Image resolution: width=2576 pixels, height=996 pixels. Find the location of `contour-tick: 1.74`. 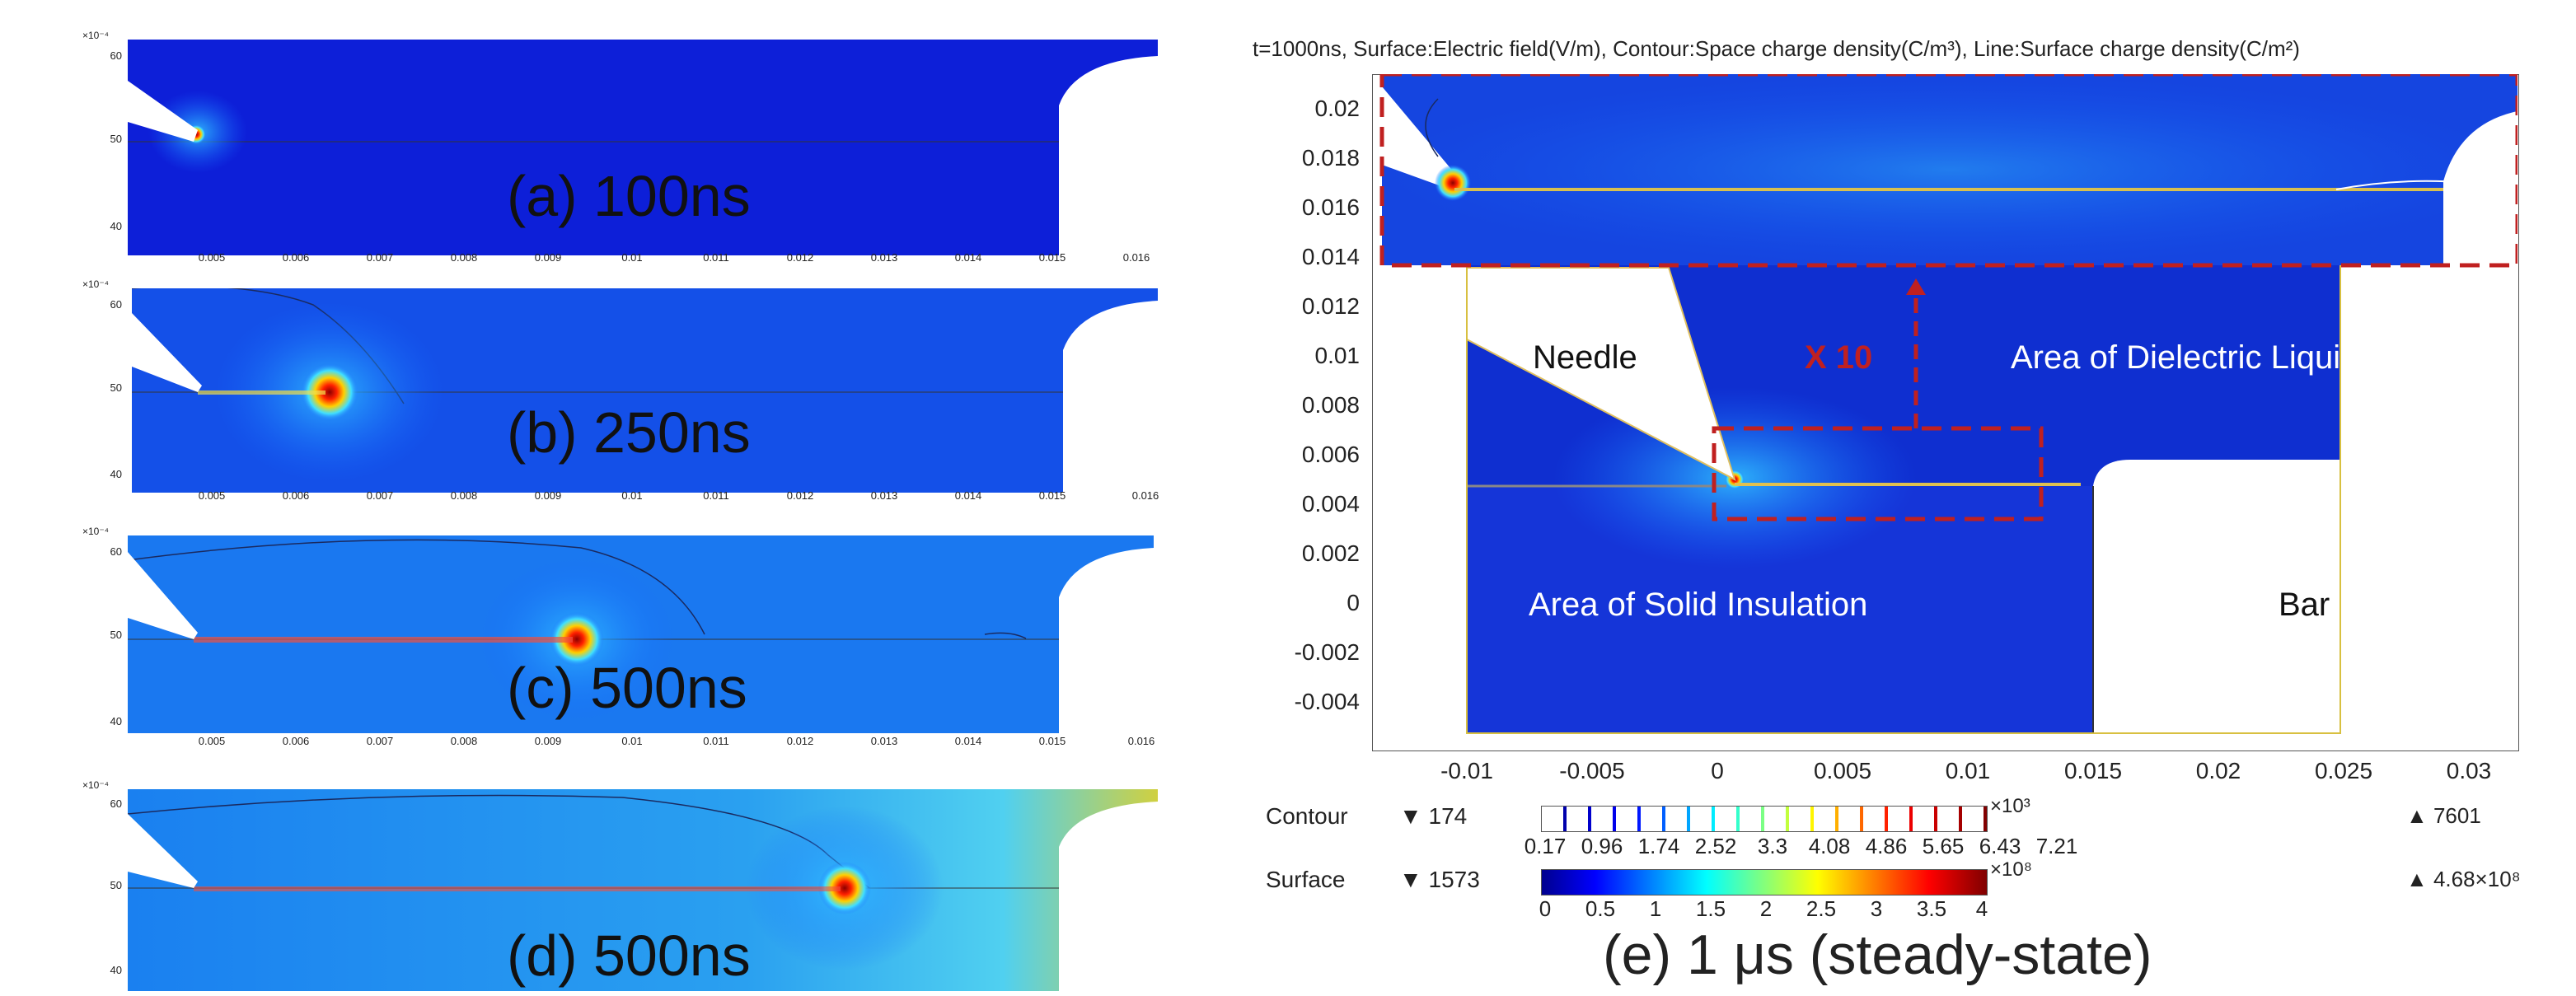

contour-tick: 1.74 is located at coordinates (1658, 846).